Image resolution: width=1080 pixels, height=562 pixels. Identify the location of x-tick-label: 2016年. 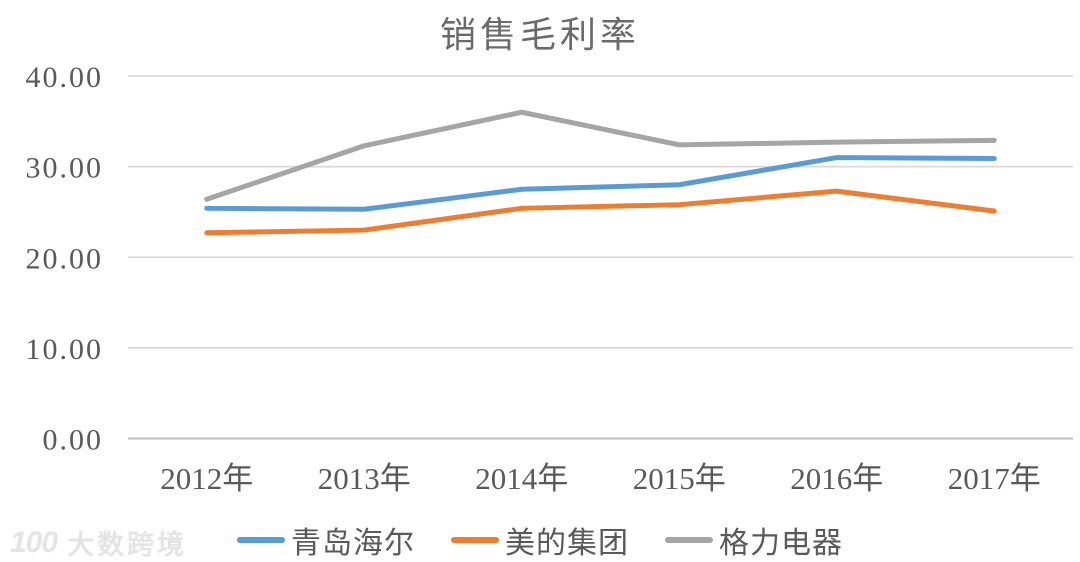
(836, 478).